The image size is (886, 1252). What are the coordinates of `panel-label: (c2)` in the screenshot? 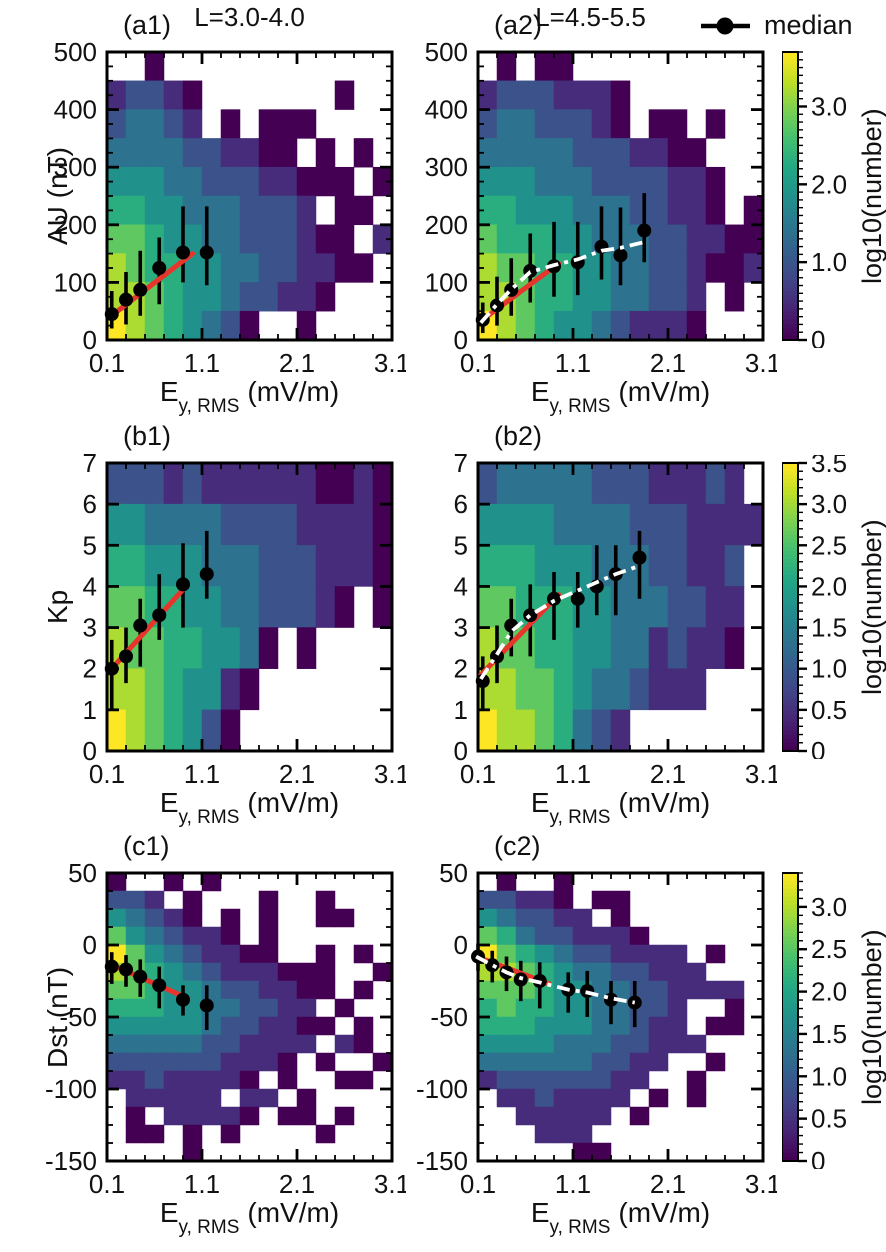 It's located at (517, 846).